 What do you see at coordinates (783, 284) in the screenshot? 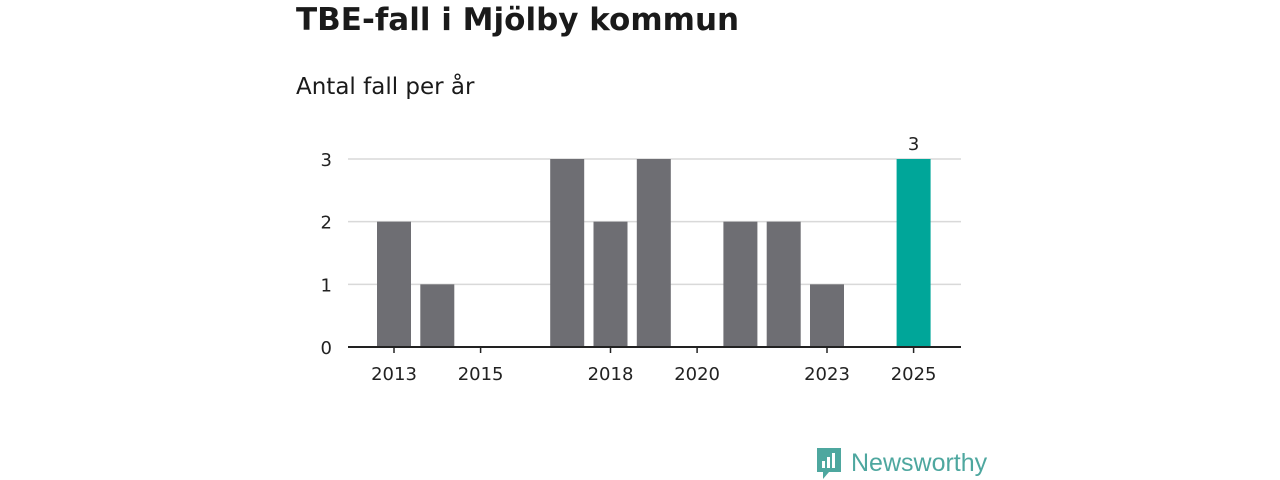
I see `bar-2022` at bounding box center [783, 284].